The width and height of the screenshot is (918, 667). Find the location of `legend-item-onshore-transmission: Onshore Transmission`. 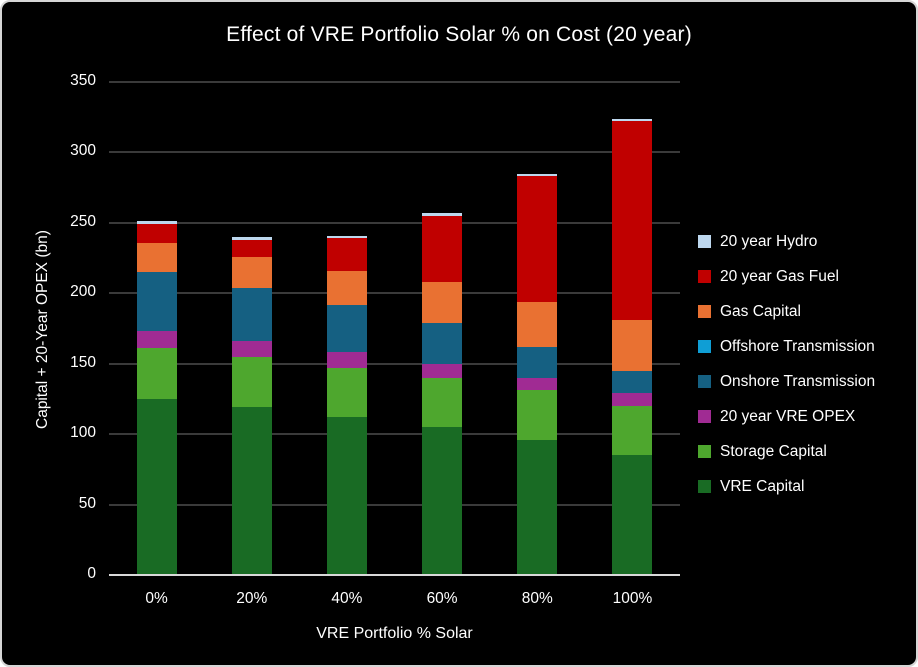

legend-item-onshore-transmission: Onshore Transmission is located at coordinates (786, 381).